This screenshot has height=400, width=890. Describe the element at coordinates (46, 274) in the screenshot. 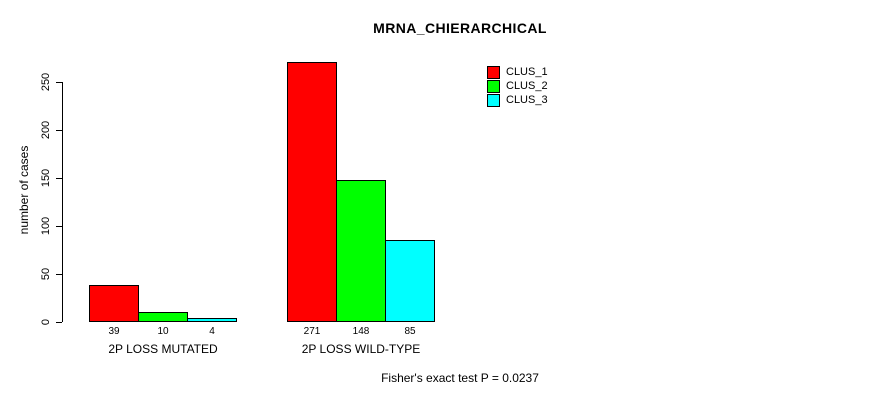

I see `y-tick-label: 50` at that location.